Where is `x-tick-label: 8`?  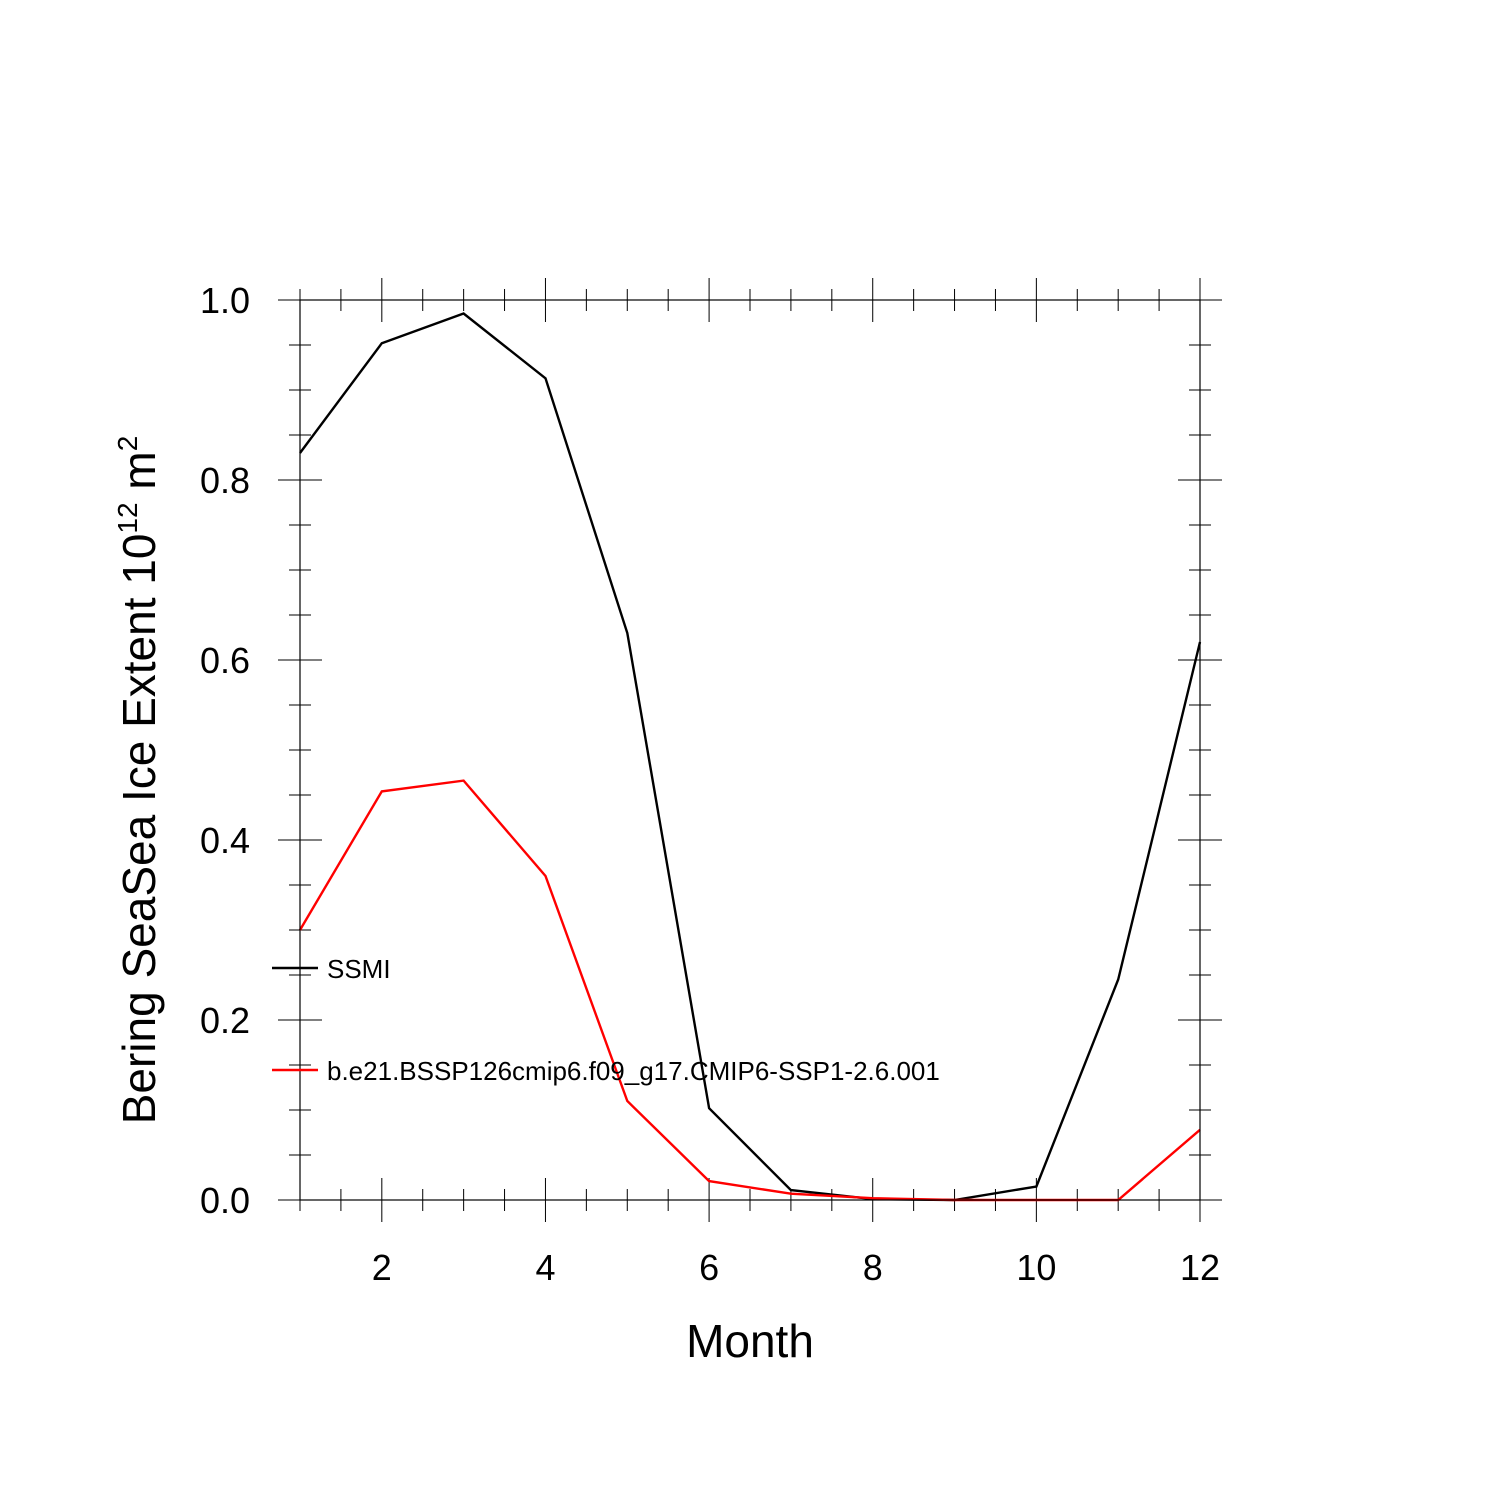
x-tick-label: 8 is located at coordinates (873, 1267).